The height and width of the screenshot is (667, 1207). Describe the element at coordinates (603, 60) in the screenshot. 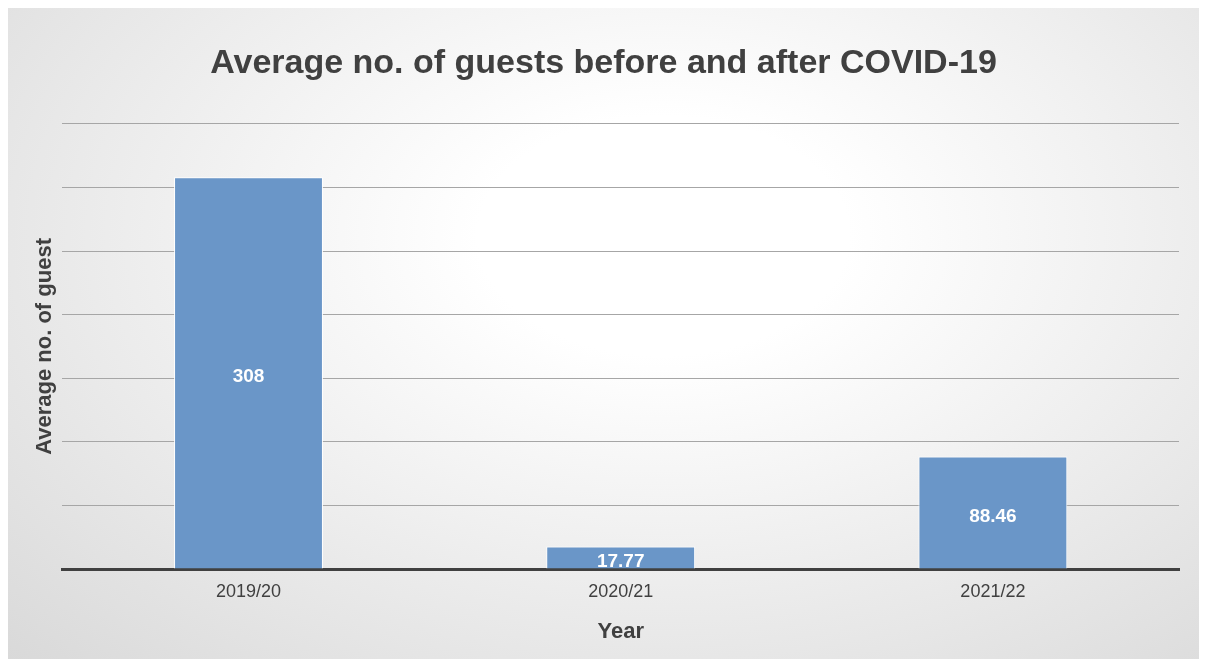

I see `chart-title: Average no. of guests before and after COVID-19` at that location.